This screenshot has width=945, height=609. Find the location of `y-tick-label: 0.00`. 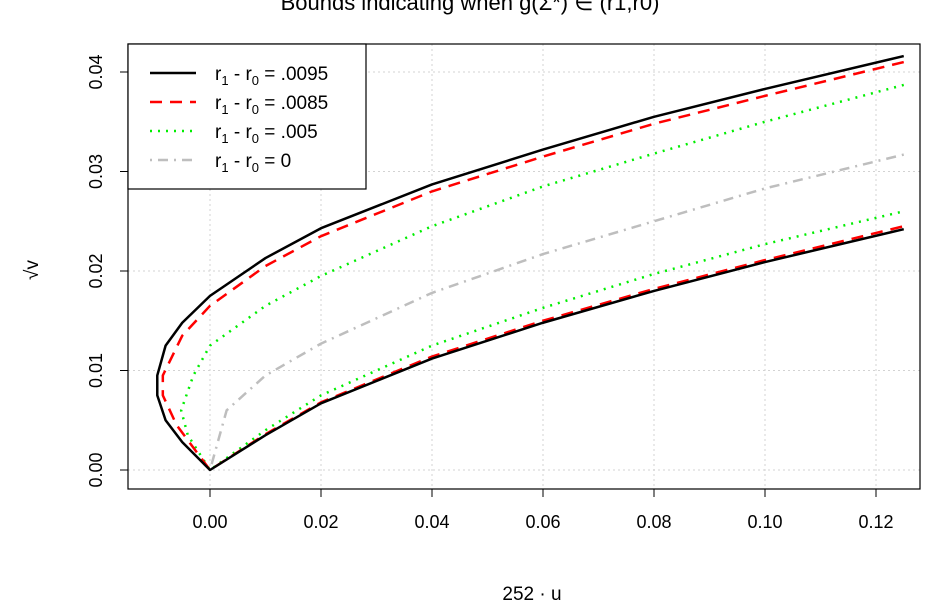

y-tick-label: 0.00 is located at coordinates (96, 469).